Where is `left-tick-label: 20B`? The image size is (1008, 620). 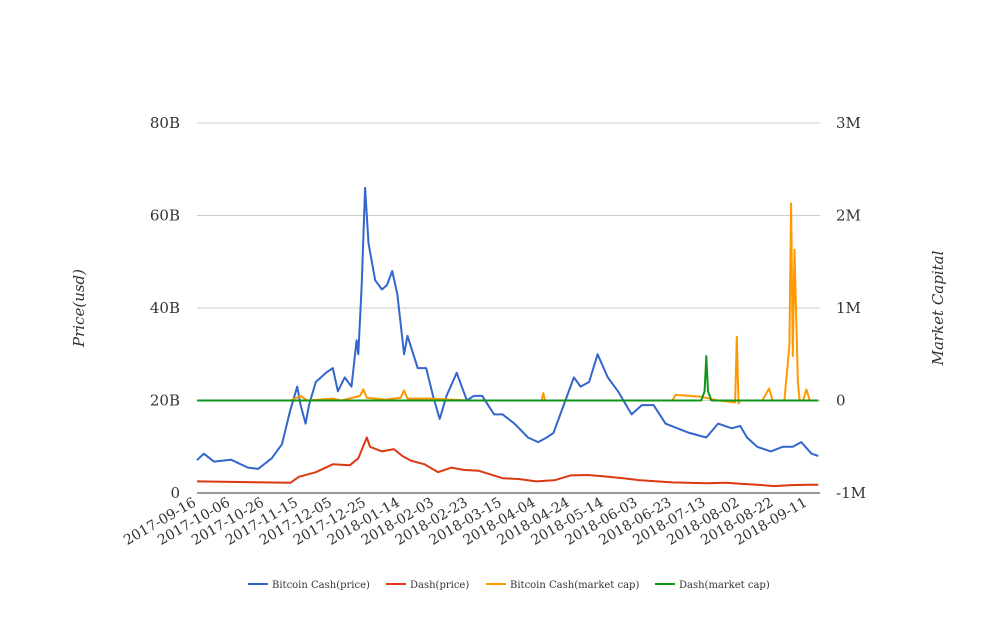
left-tick-label: 20B is located at coordinates (165, 401).